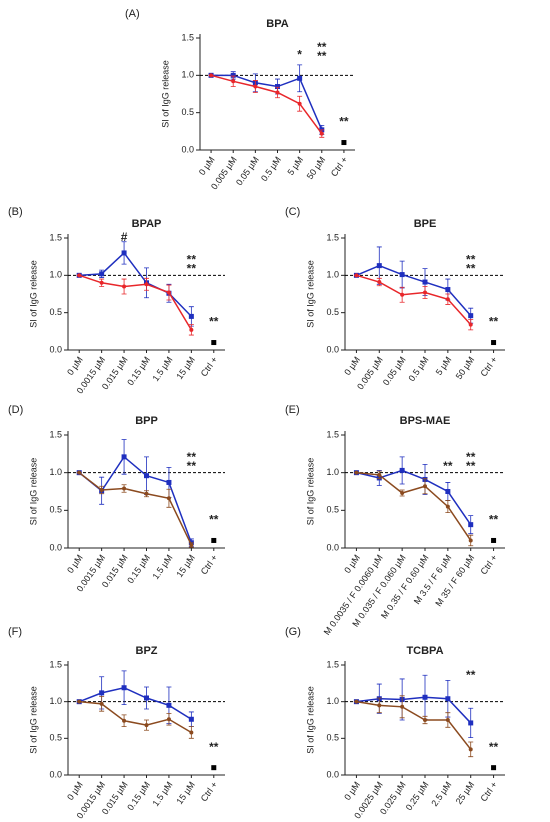 This screenshot has width=550, height=822. Describe the element at coordinates (292, 212) in the screenshot. I see `panel-letter: (C)` at that location.